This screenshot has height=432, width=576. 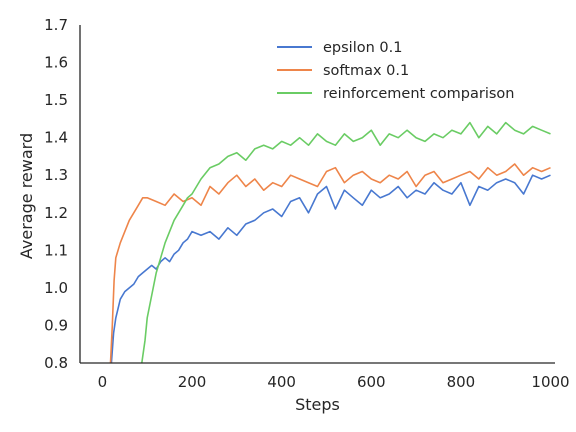 What do you see at coordinates (192, 382) in the screenshot?
I see `x-tick-label: 200` at bounding box center [192, 382].